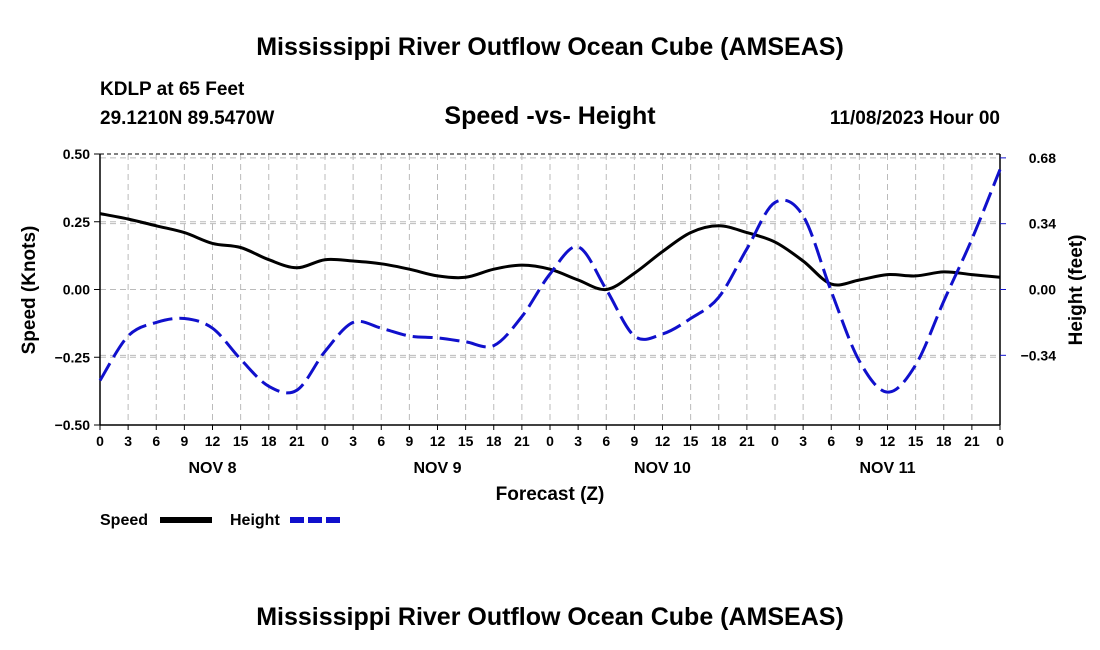 Image resolution: width=1100 pixels, height=650 pixels. What do you see at coordinates (221, 520) in the screenshot?
I see `legend: Speed Height` at bounding box center [221, 520].